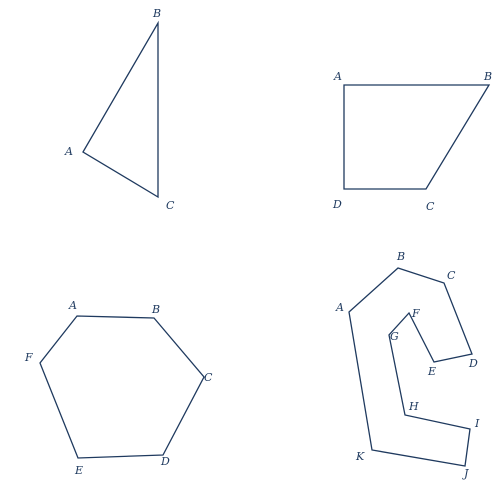 The width and height of the screenshot is (504, 484). I want to click on concave-polygon-vertex-label-f: F, so click(415, 313).